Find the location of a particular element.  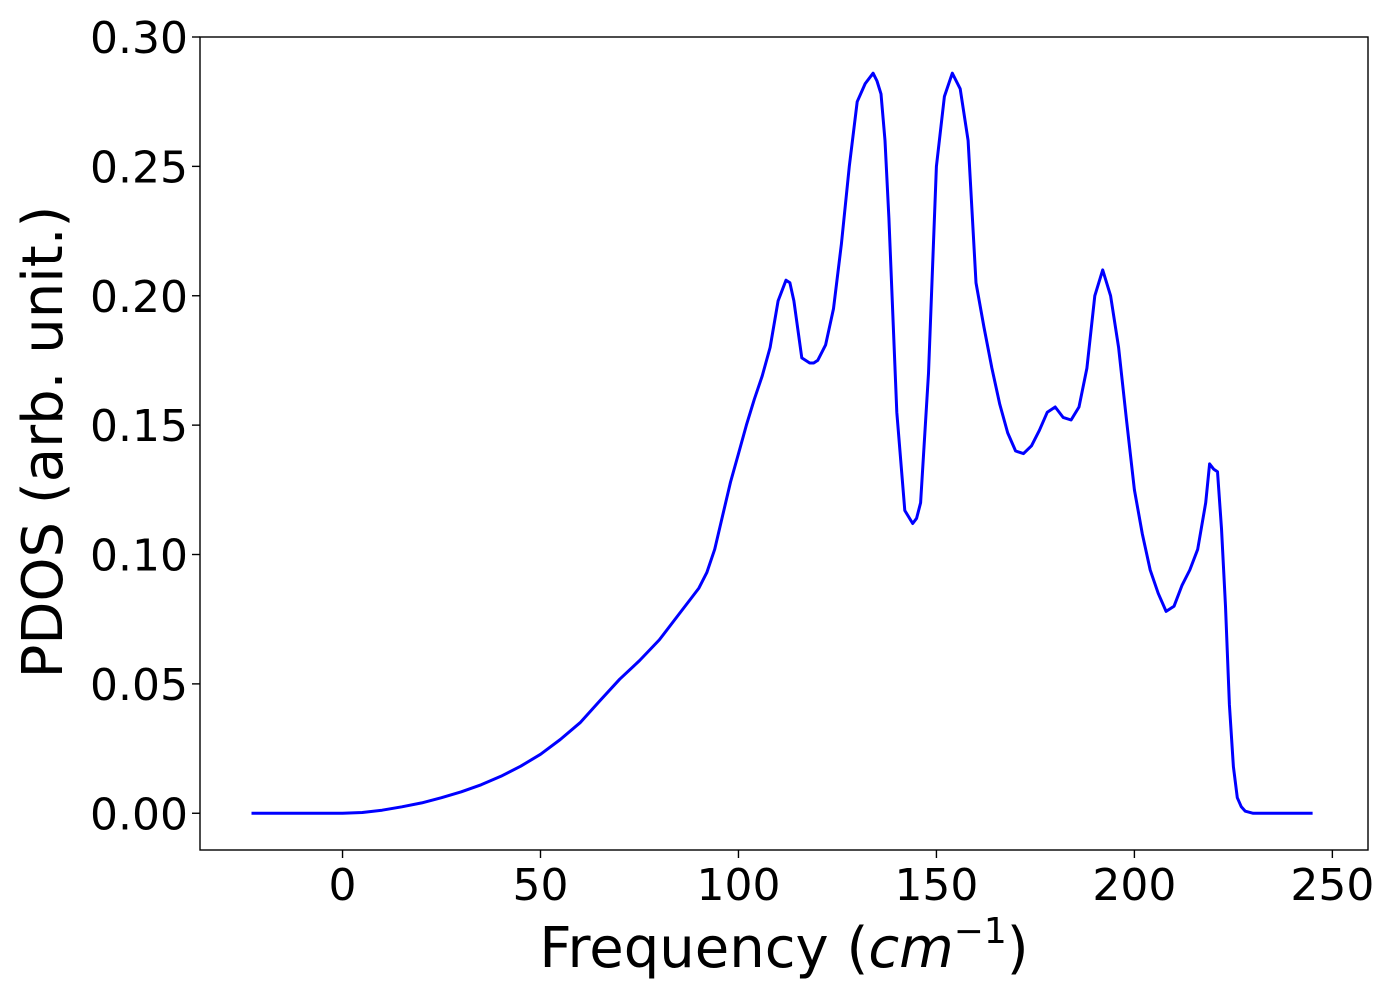

y-tick-label: 0.30 is located at coordinates (139, 38).